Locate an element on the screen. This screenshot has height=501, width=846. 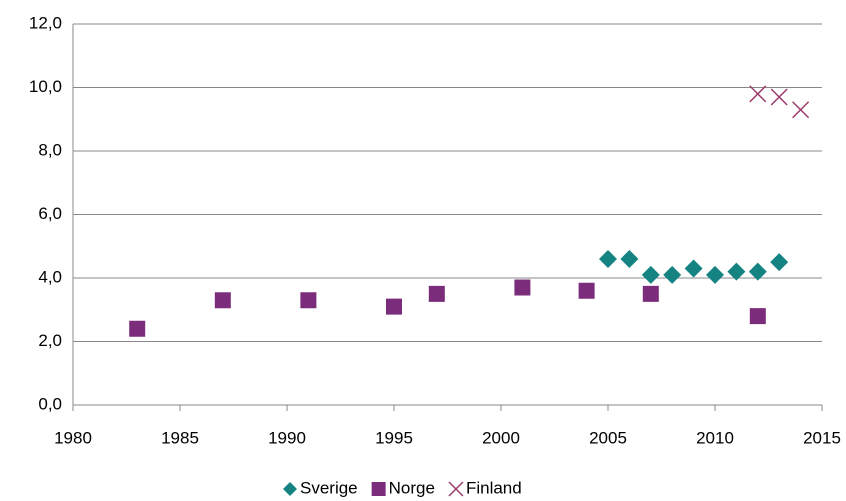
x-tick-label: 2005 is located at coordinates (608, 437).